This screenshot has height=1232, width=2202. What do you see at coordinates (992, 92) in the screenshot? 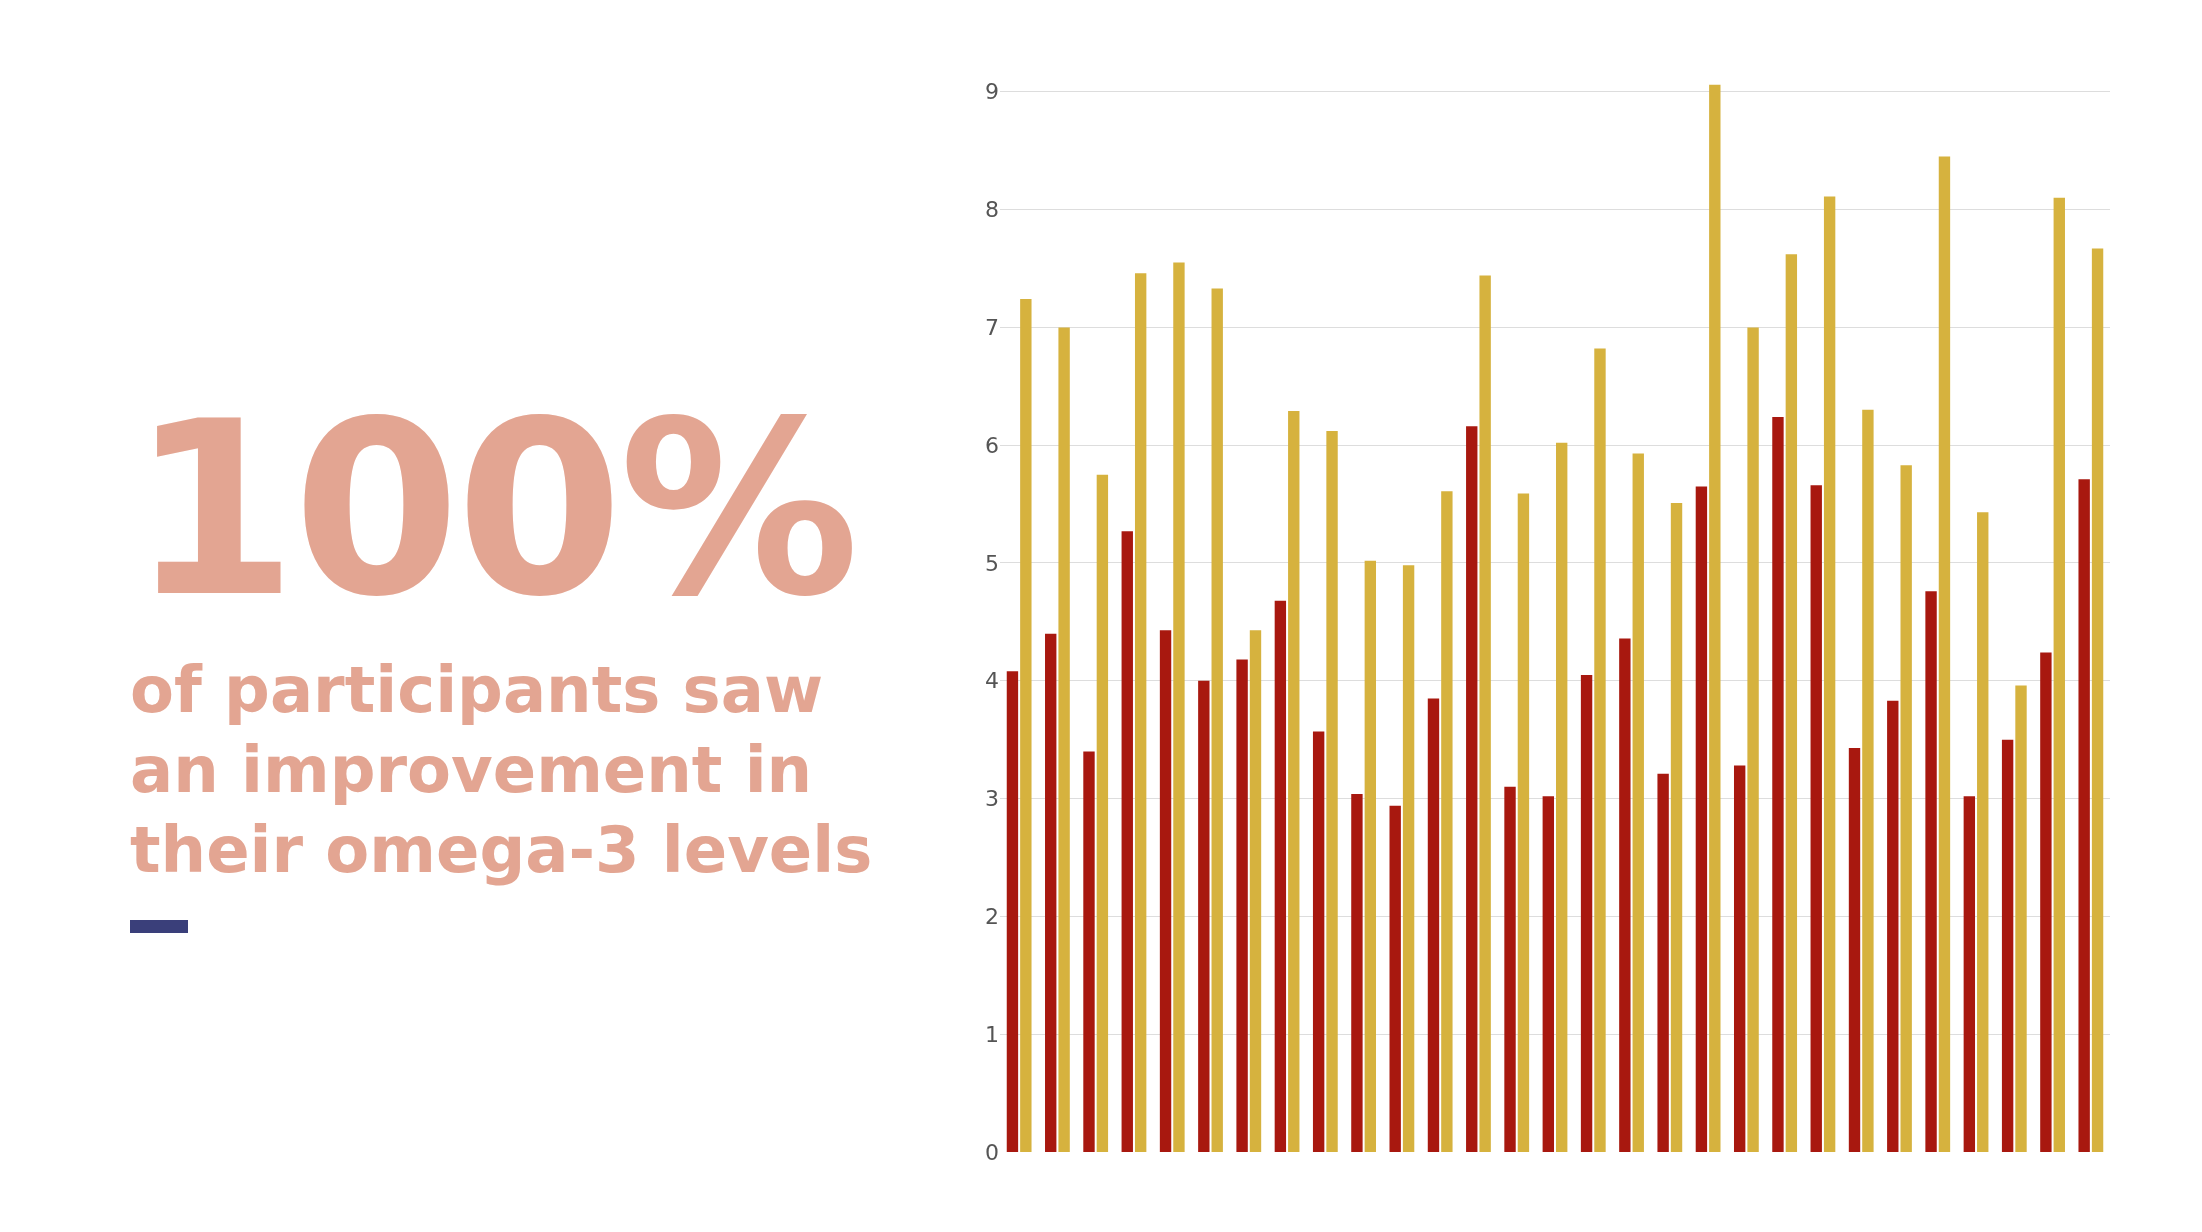
I see `y-tick-label: 9` at bounding box center [992, 92].